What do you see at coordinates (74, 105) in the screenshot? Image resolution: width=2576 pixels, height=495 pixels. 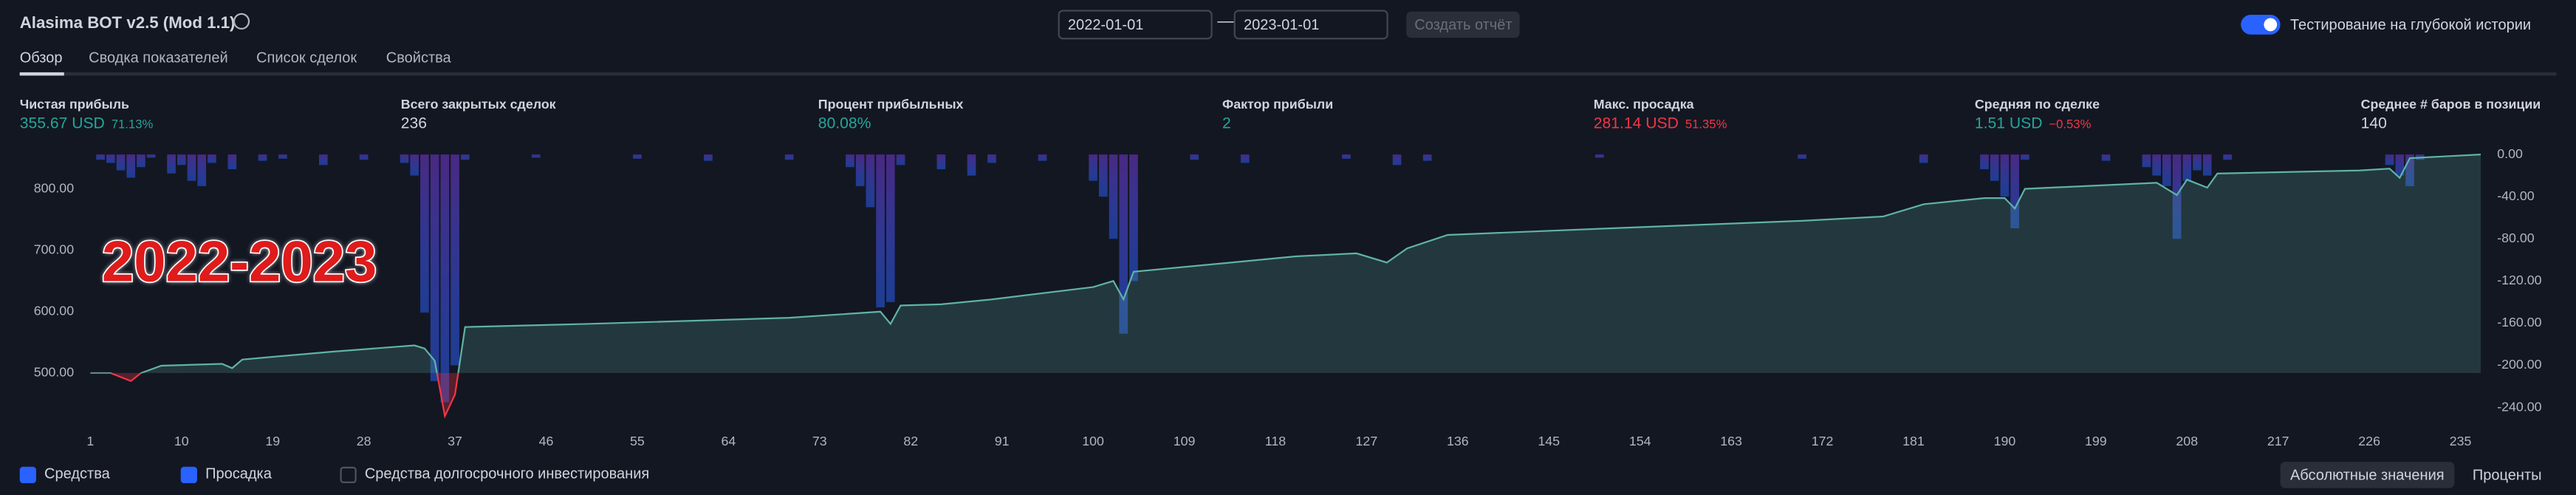 I see `stat-label: Чистая прибыль` at bounding box center [74, 105].